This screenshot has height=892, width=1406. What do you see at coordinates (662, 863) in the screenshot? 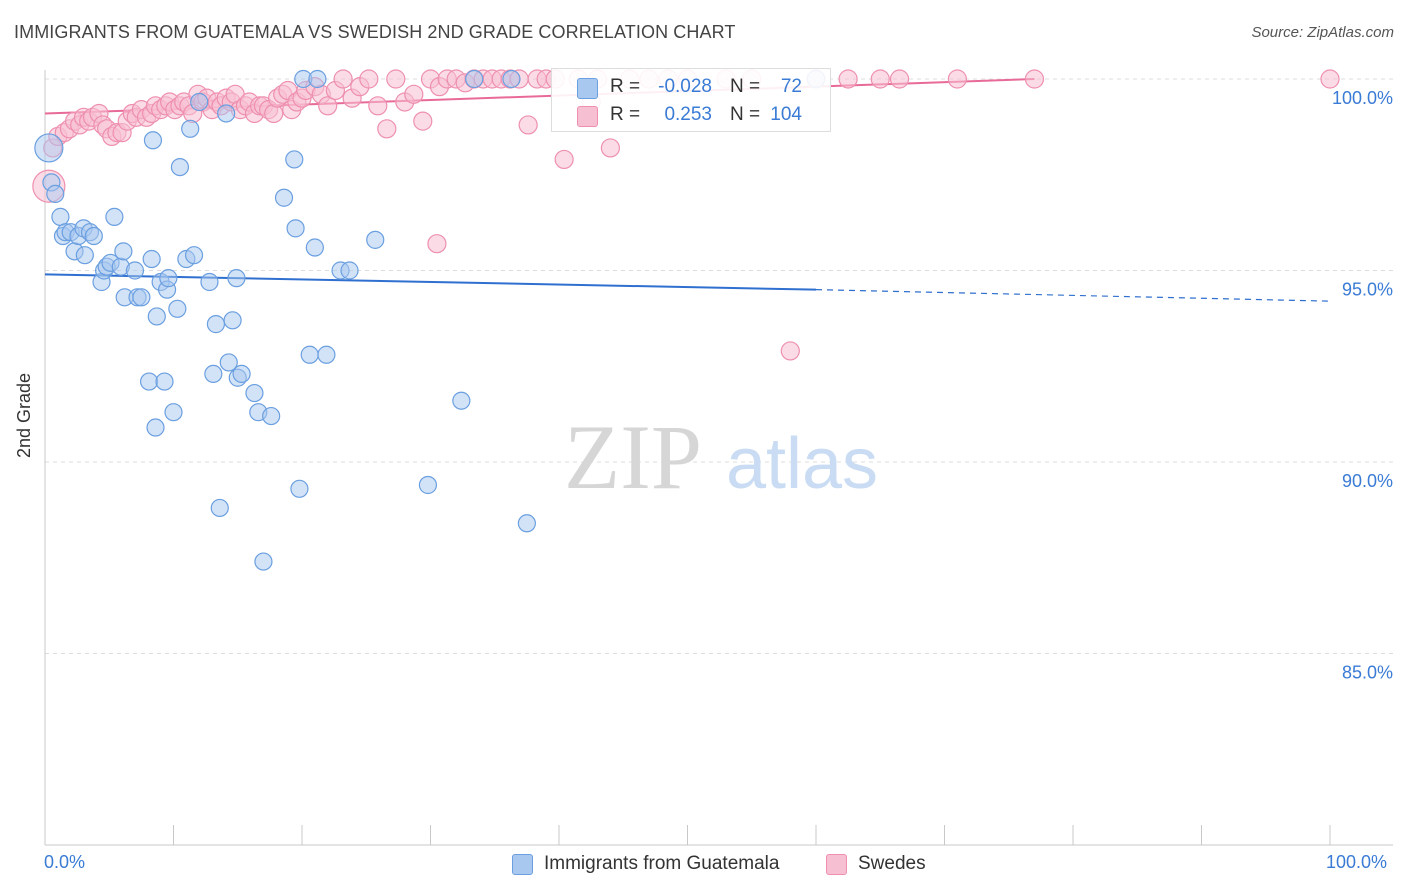
I see `bottom-legend-label: Immigrants from Guatemala` at bounding box center [662, 863].